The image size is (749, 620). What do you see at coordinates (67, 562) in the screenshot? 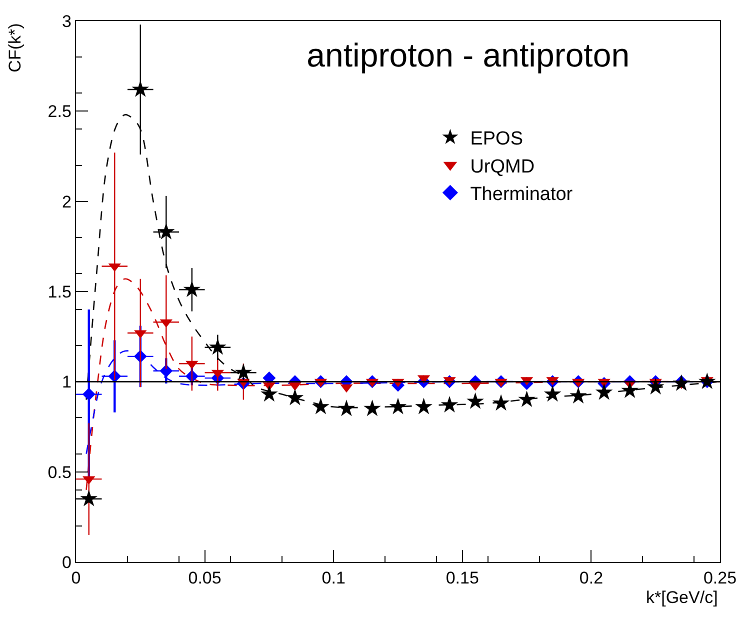
I see `y-tick-label: 0` at bounding box center [67, 562].